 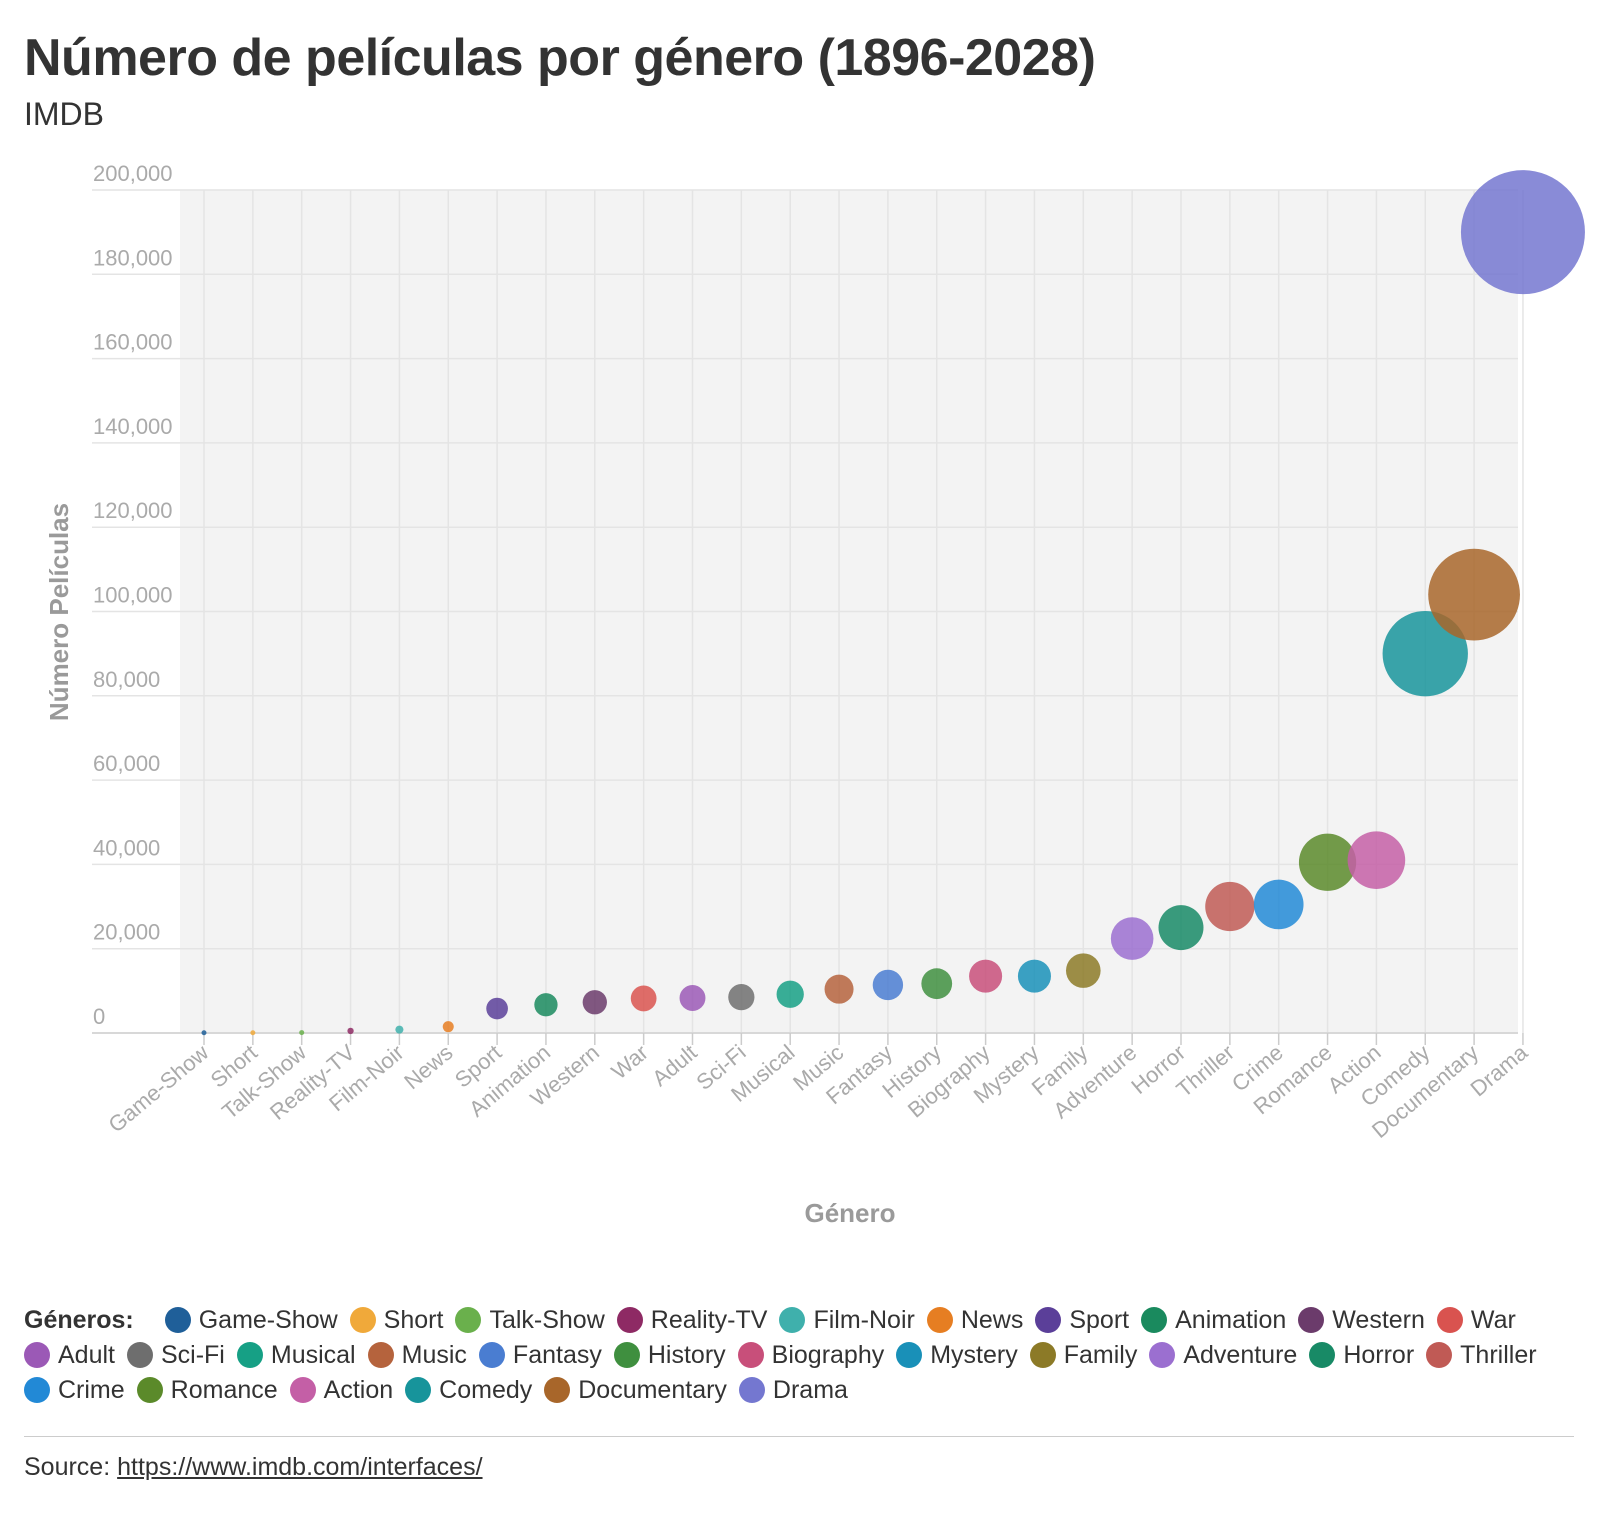 What do you see at coordinates (133, 173) in the screenshot?
I see `y-tick-label: 200,000` at bounding box center [133, 173].